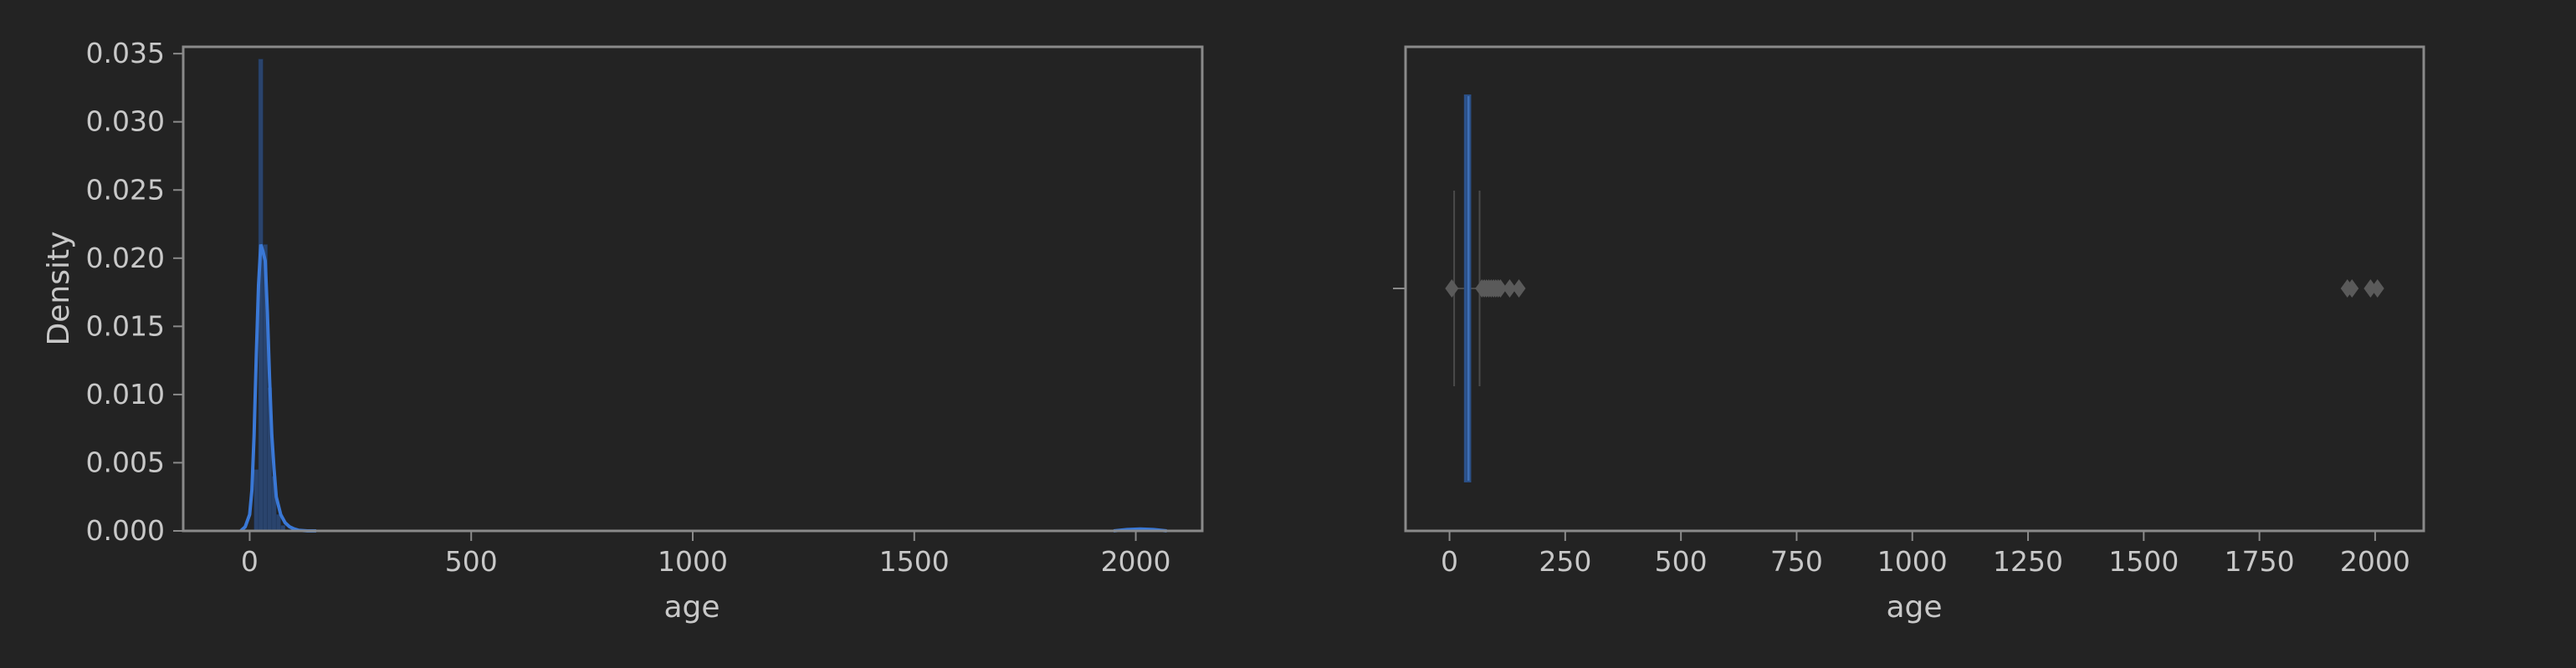  I want to click on x-tick-label: 1250, so click(2028, 561).